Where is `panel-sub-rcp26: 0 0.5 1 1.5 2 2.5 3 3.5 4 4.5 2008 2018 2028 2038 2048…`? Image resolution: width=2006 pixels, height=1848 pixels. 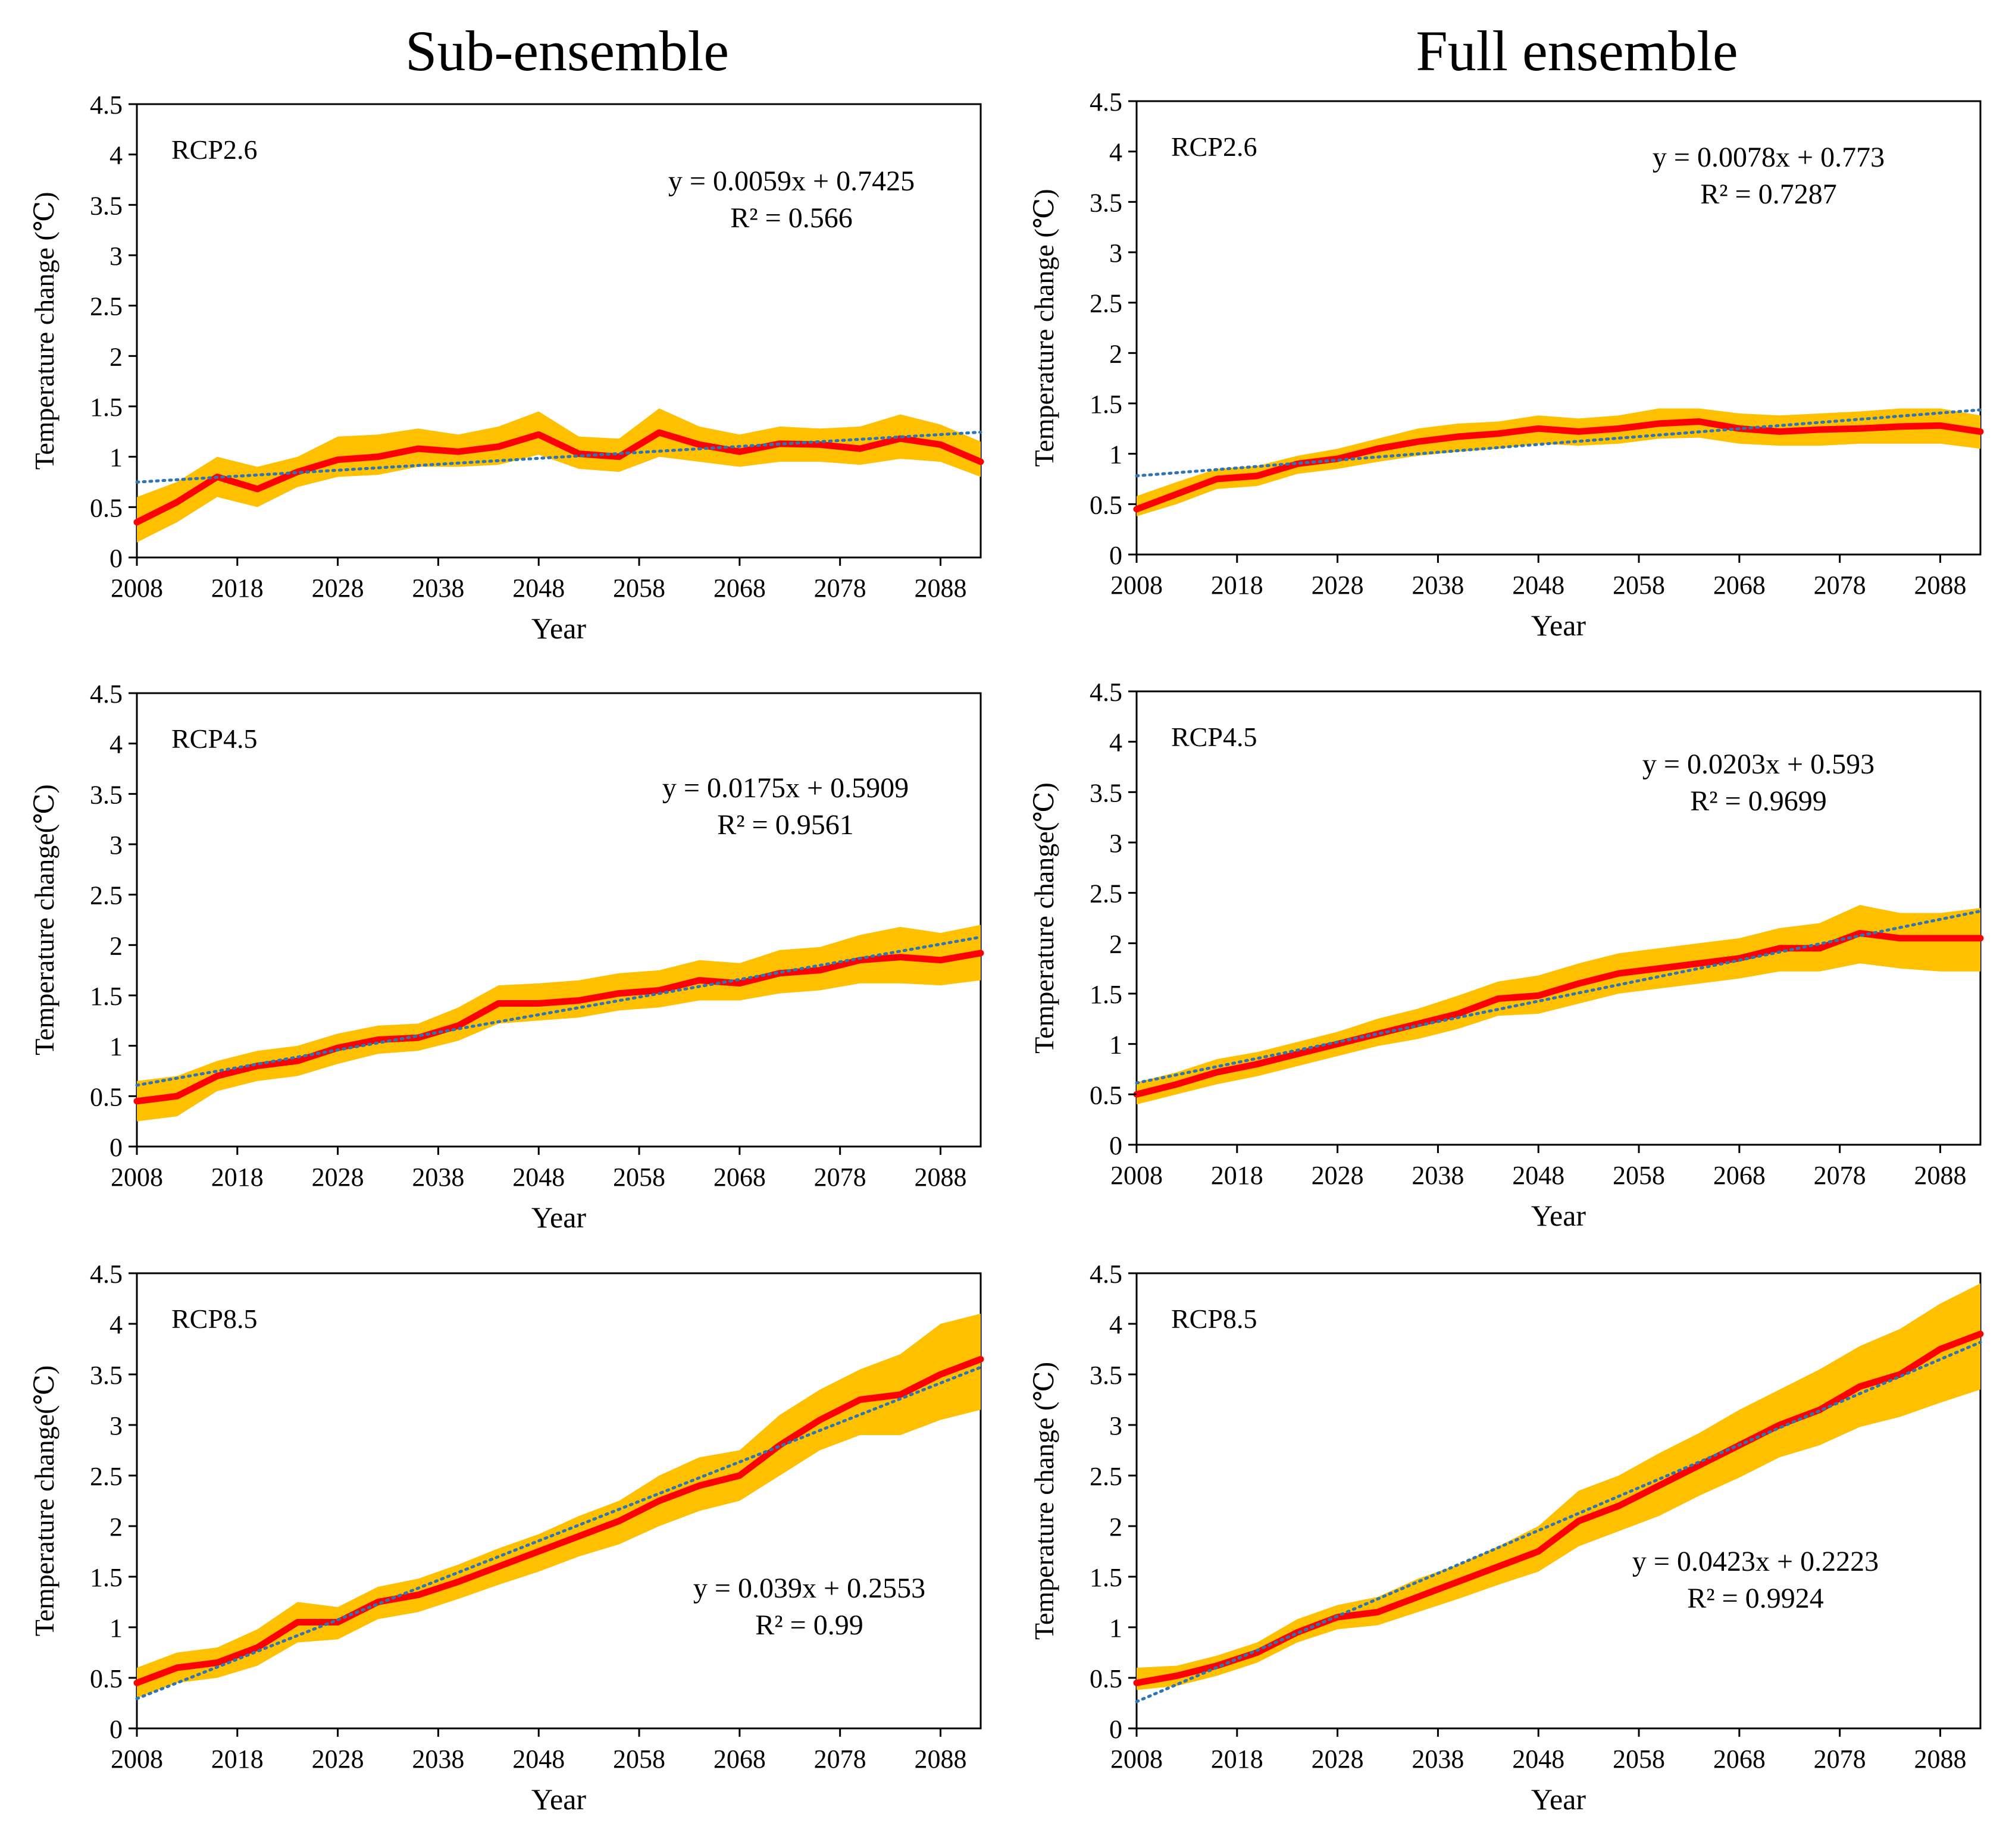
panel-sub-rcp26: 0 0.5 1 1.5 2 2.5 3 3.5 4 4.5 2008 2018 2028 2038 2048… is located at coordinates (507, 367).